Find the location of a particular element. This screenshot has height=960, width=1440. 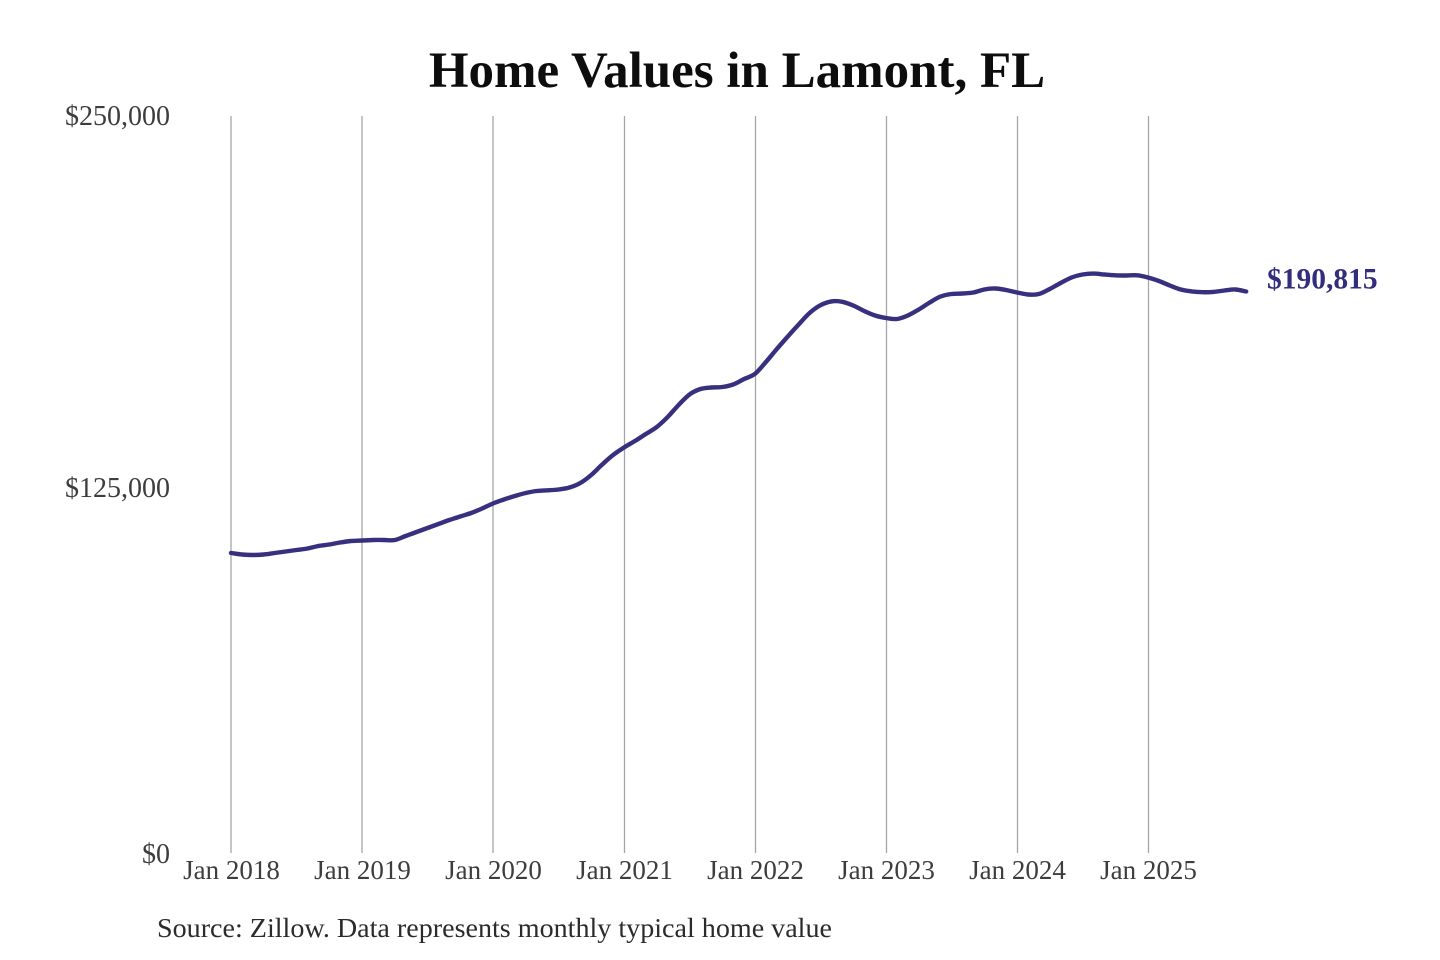

svg-text: $190,815 is located at coordinates (1322, 280).